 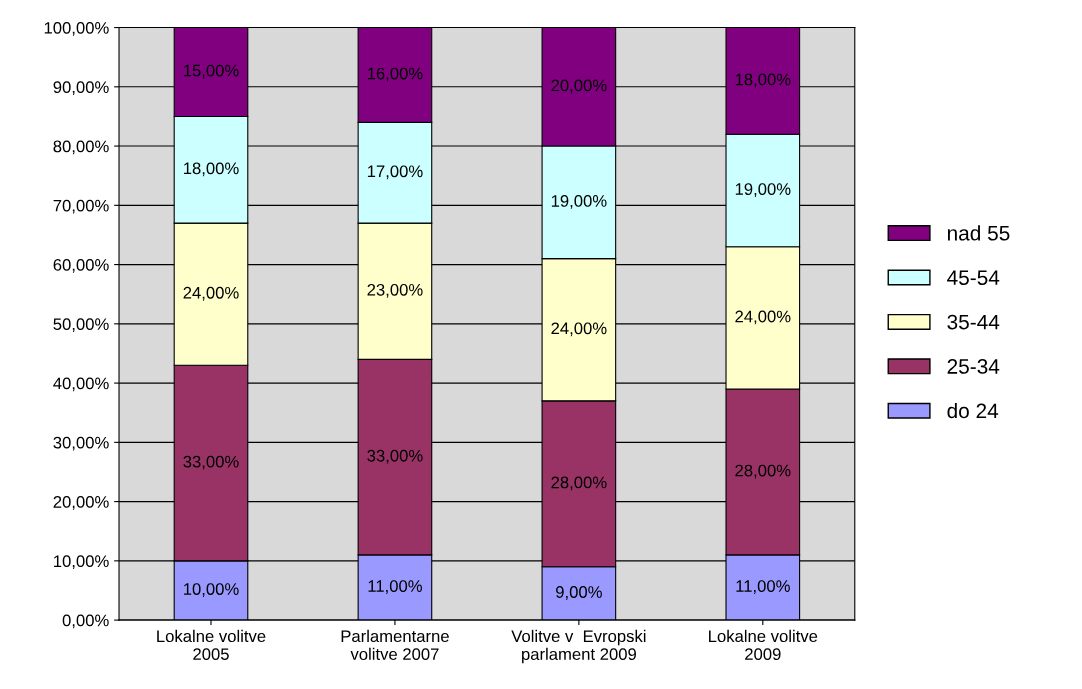 I want to click on y-tick-label: 100,00%, so click(x=76, y=28).